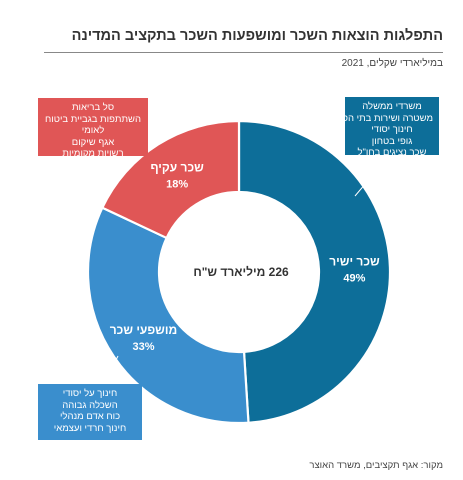 The height and width of the screenshot is (480, 463). What do you see at coordinates (103, 170) in the screenshot?
I see `connector-indirect` at bounding box center [103, 170].